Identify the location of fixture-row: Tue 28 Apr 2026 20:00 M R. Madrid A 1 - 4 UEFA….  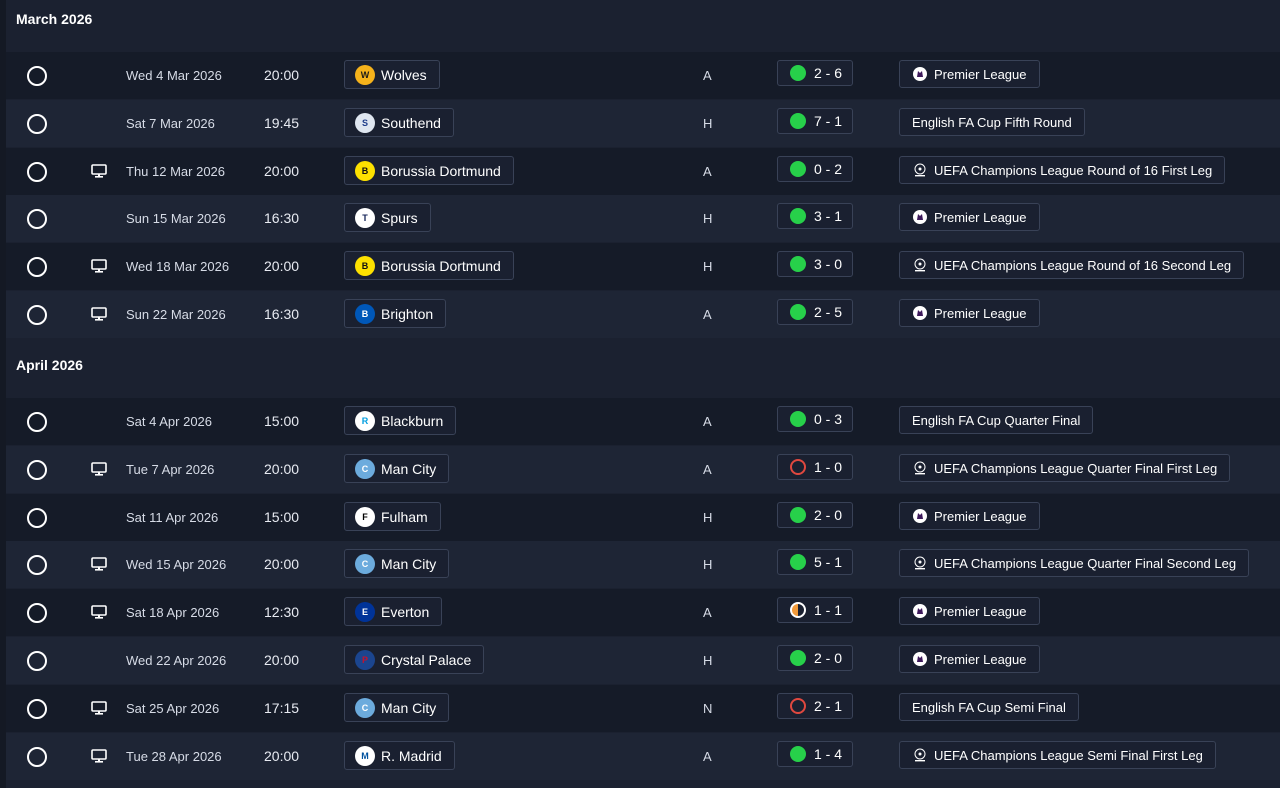
(643, 756).